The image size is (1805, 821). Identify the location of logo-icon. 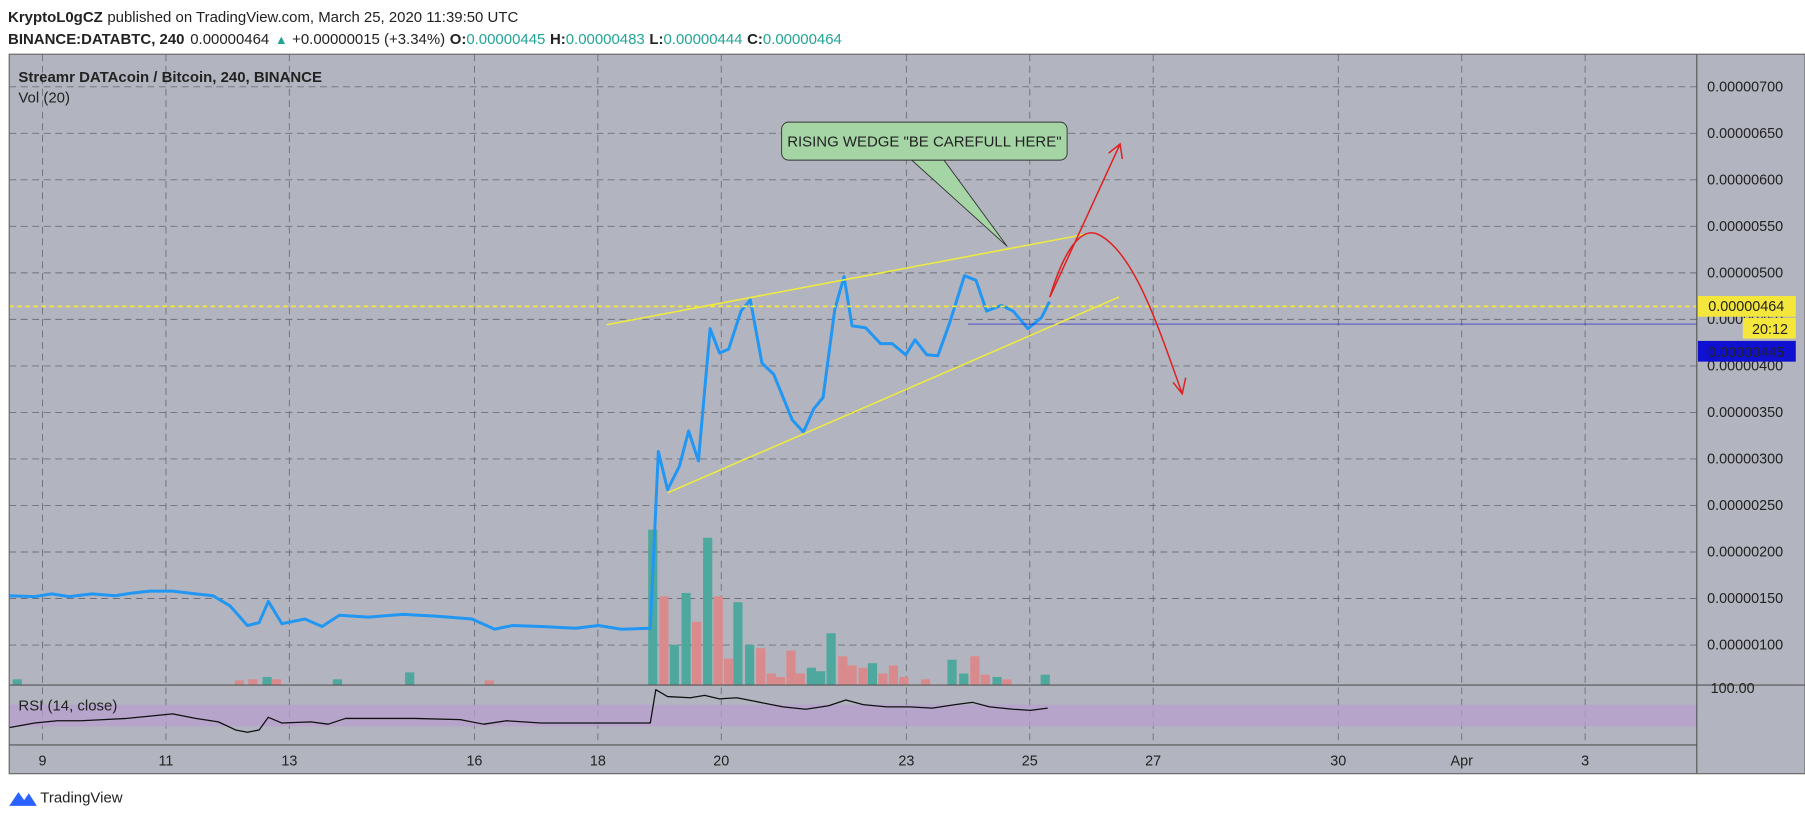
(23, 799).